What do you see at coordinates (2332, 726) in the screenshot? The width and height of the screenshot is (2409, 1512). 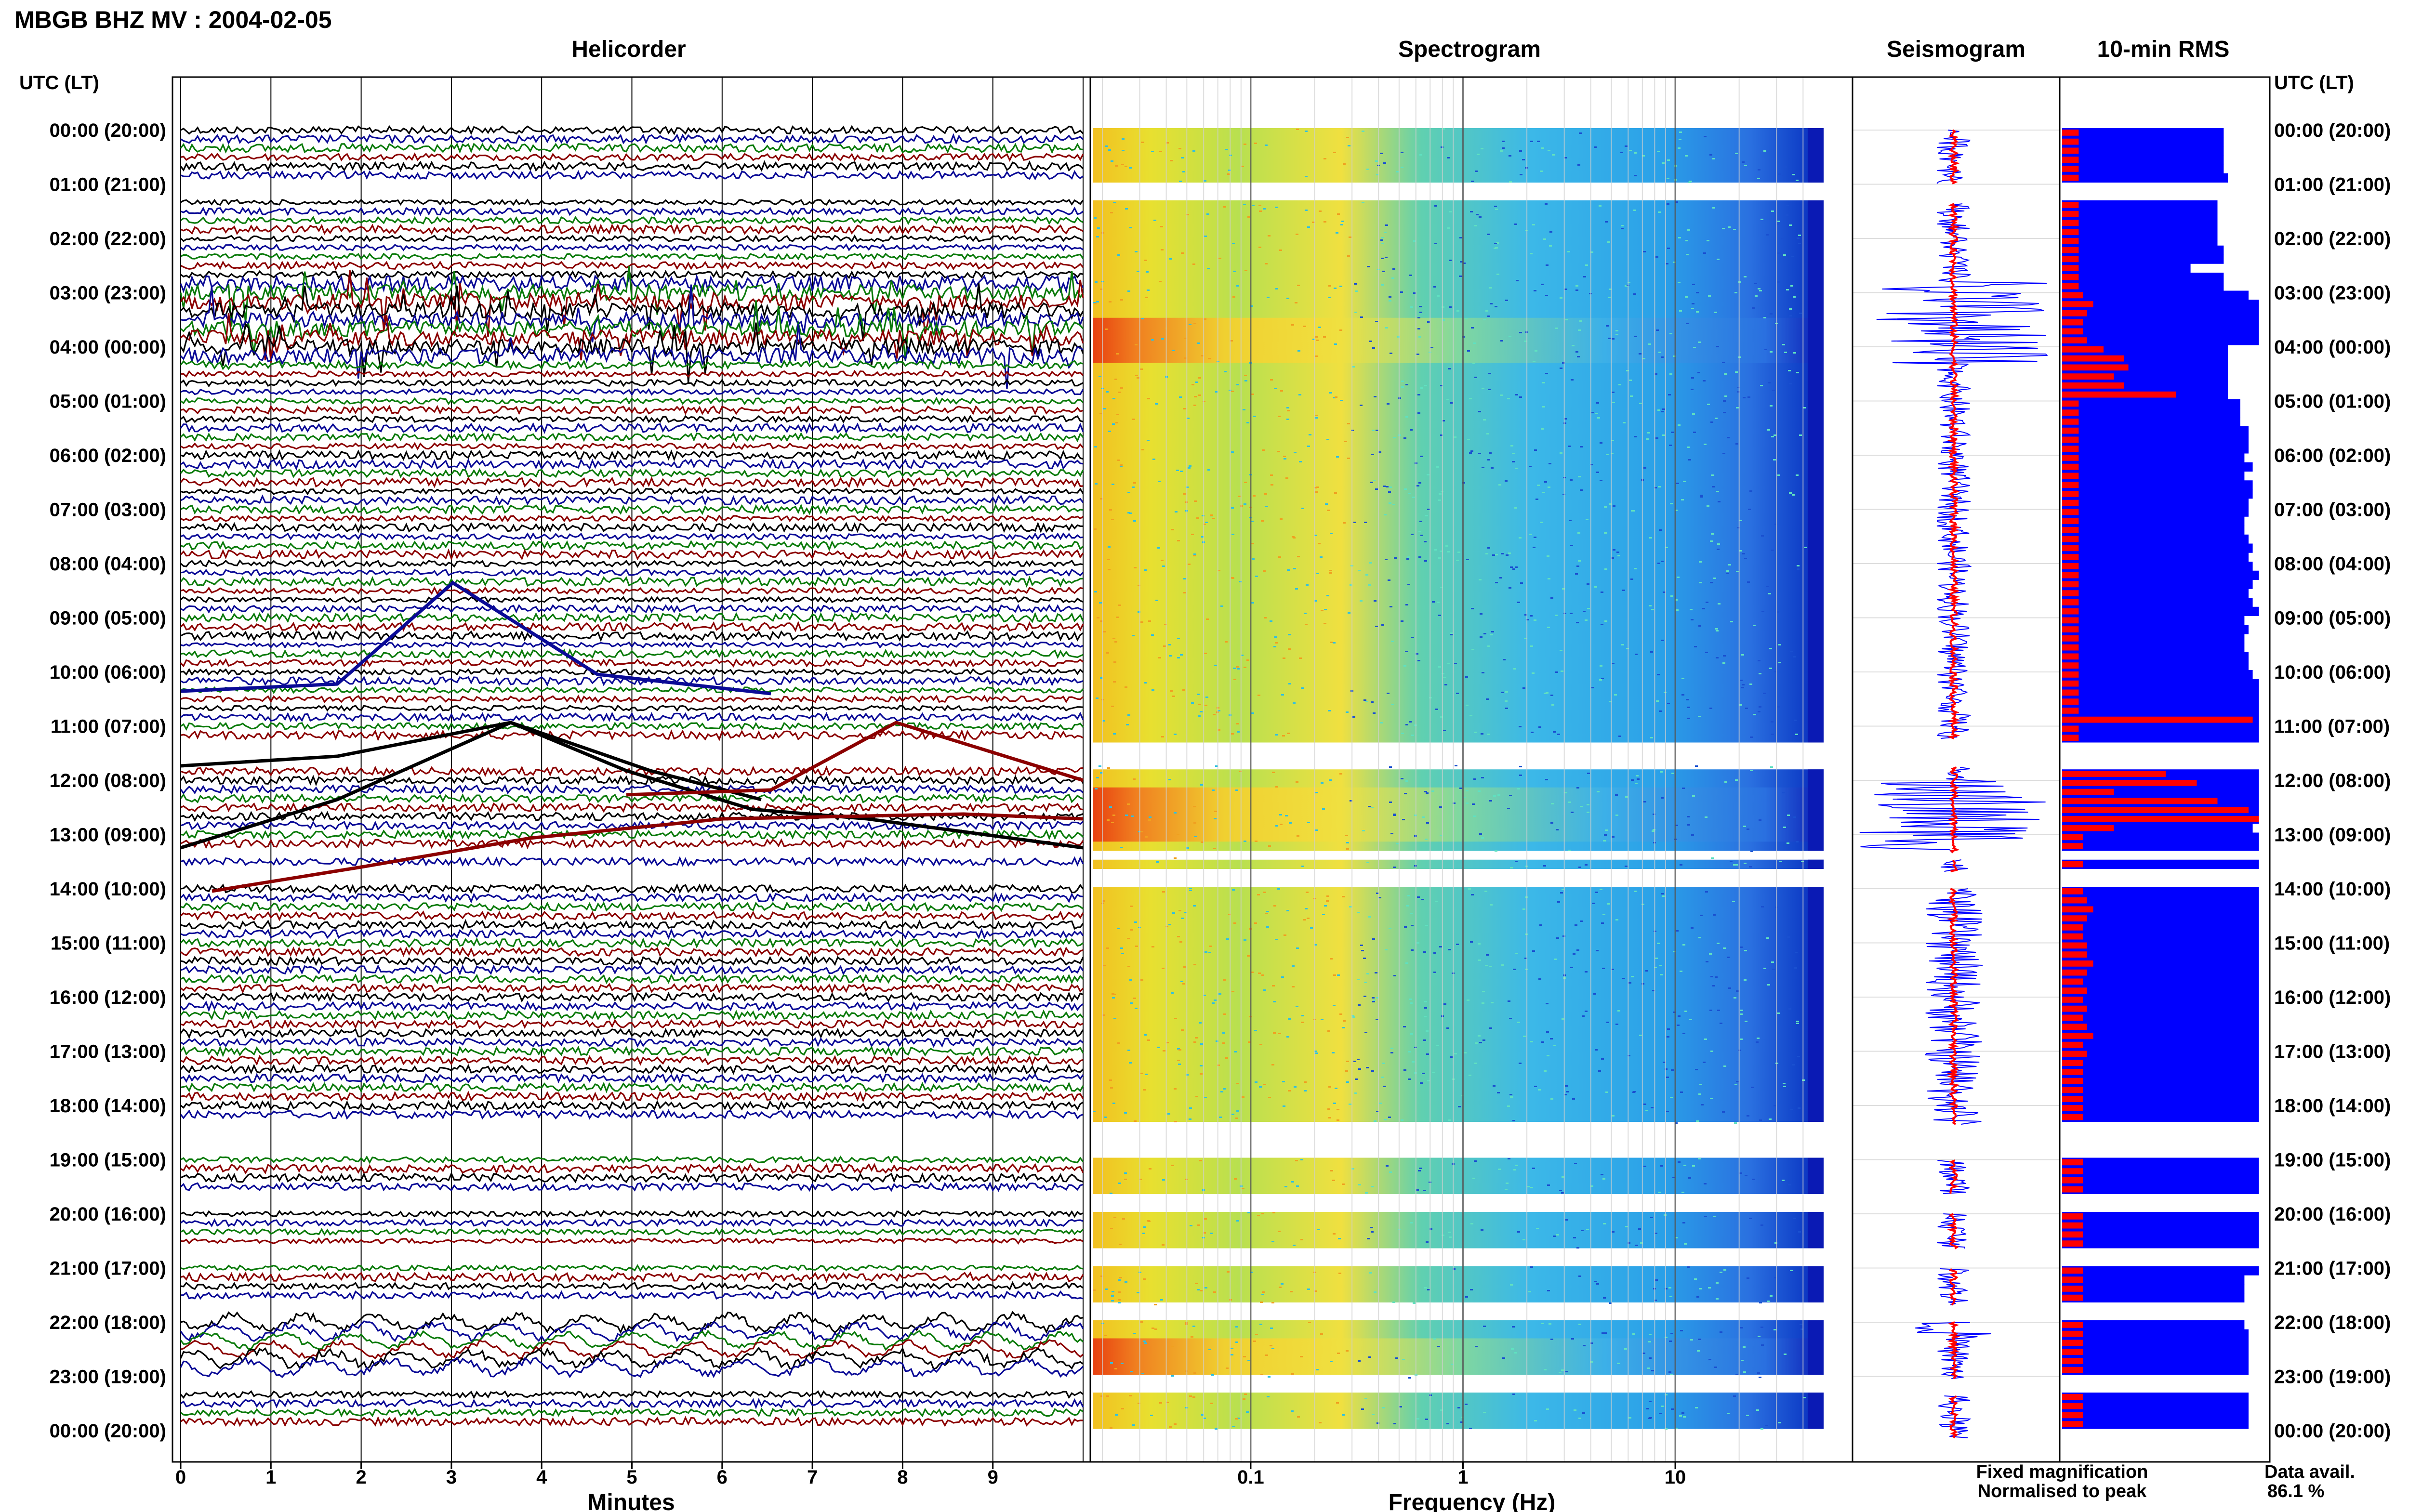 I see `time-label-right: 11:00 (07:00)` at bounding box center [2332, 726].